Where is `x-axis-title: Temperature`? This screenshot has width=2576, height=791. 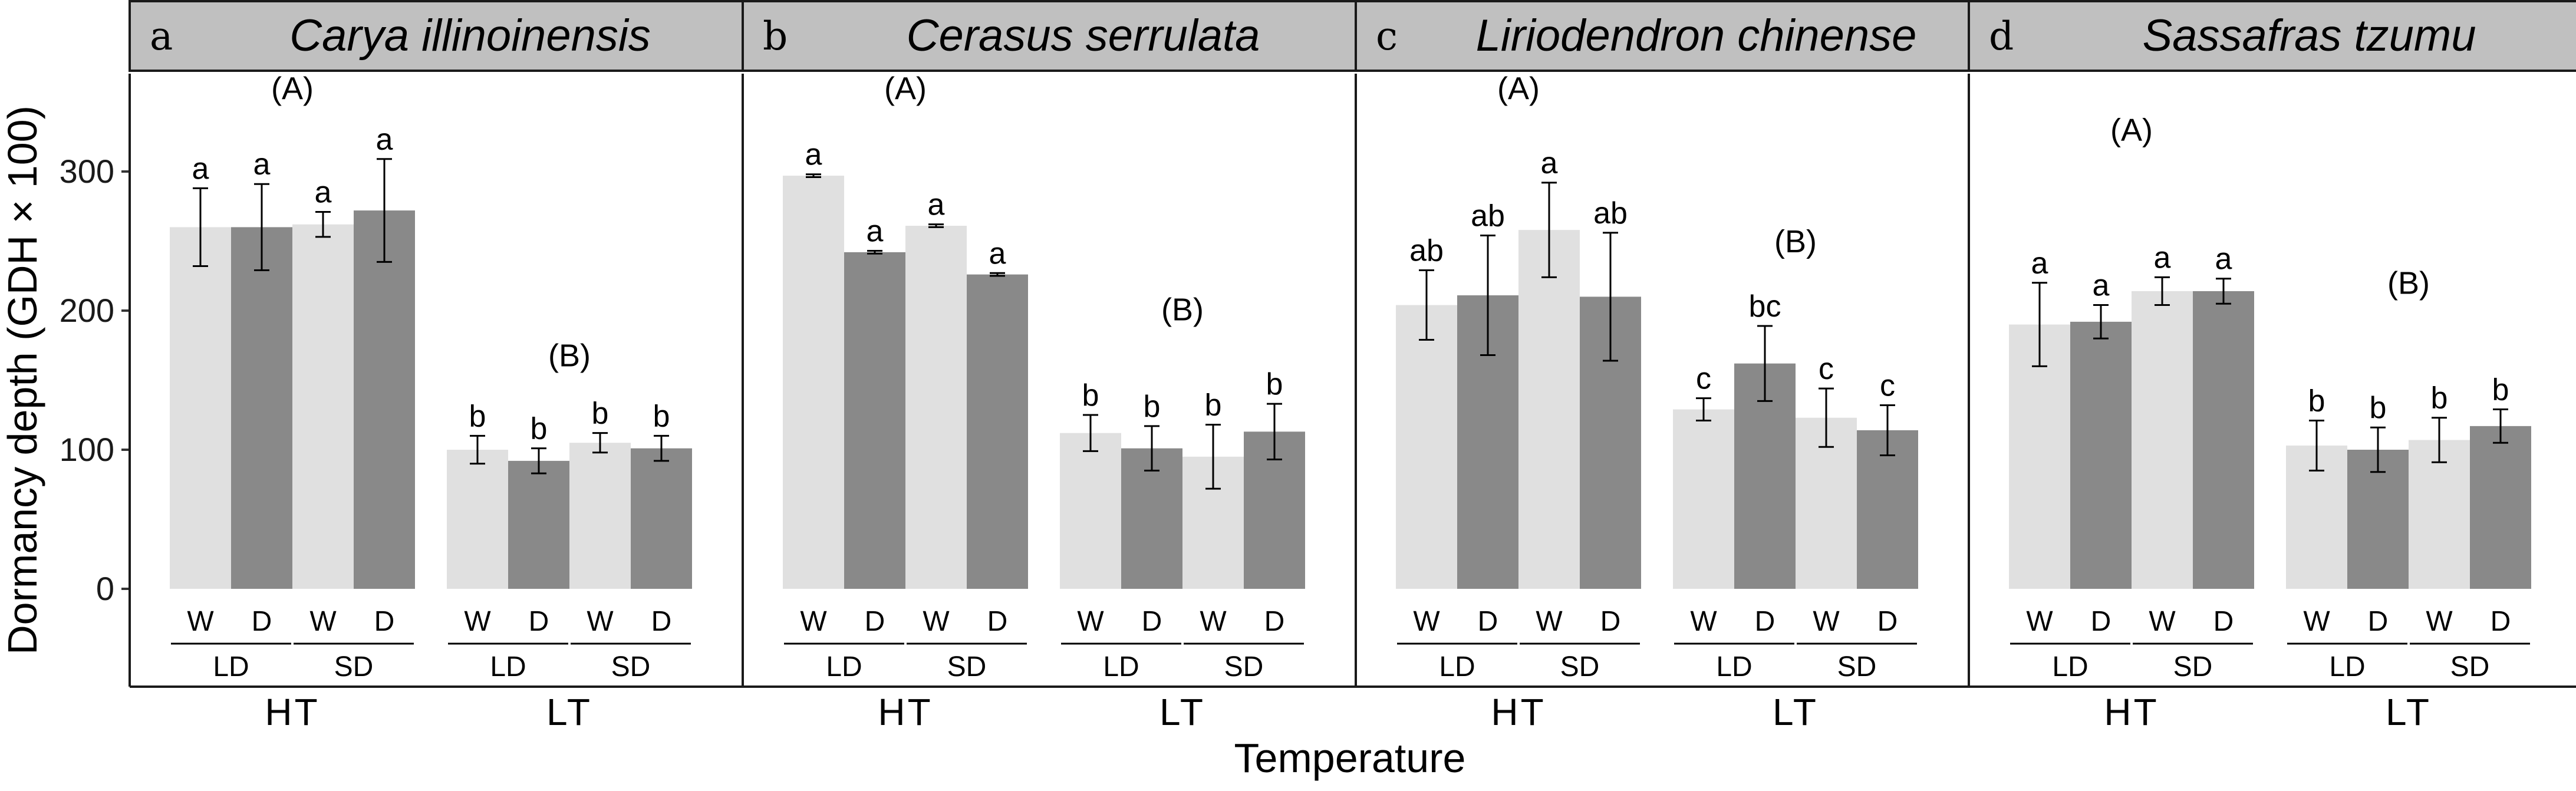
x-axis-title: Temperature is located at coordinates (1350, 758).